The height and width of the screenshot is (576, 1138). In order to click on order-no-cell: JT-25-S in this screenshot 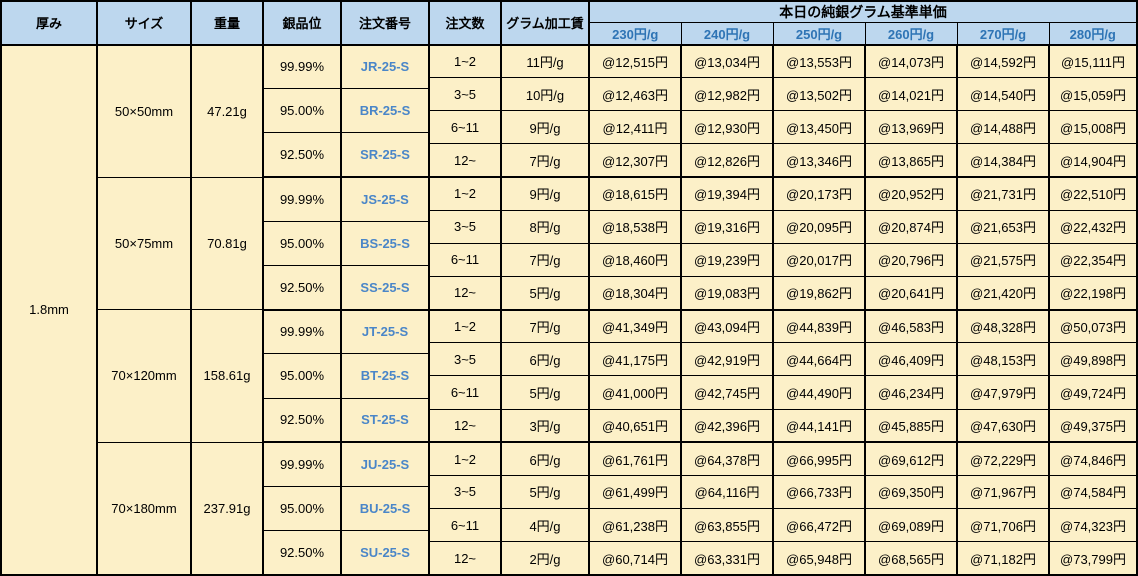, I will do `click(385, 332)`.